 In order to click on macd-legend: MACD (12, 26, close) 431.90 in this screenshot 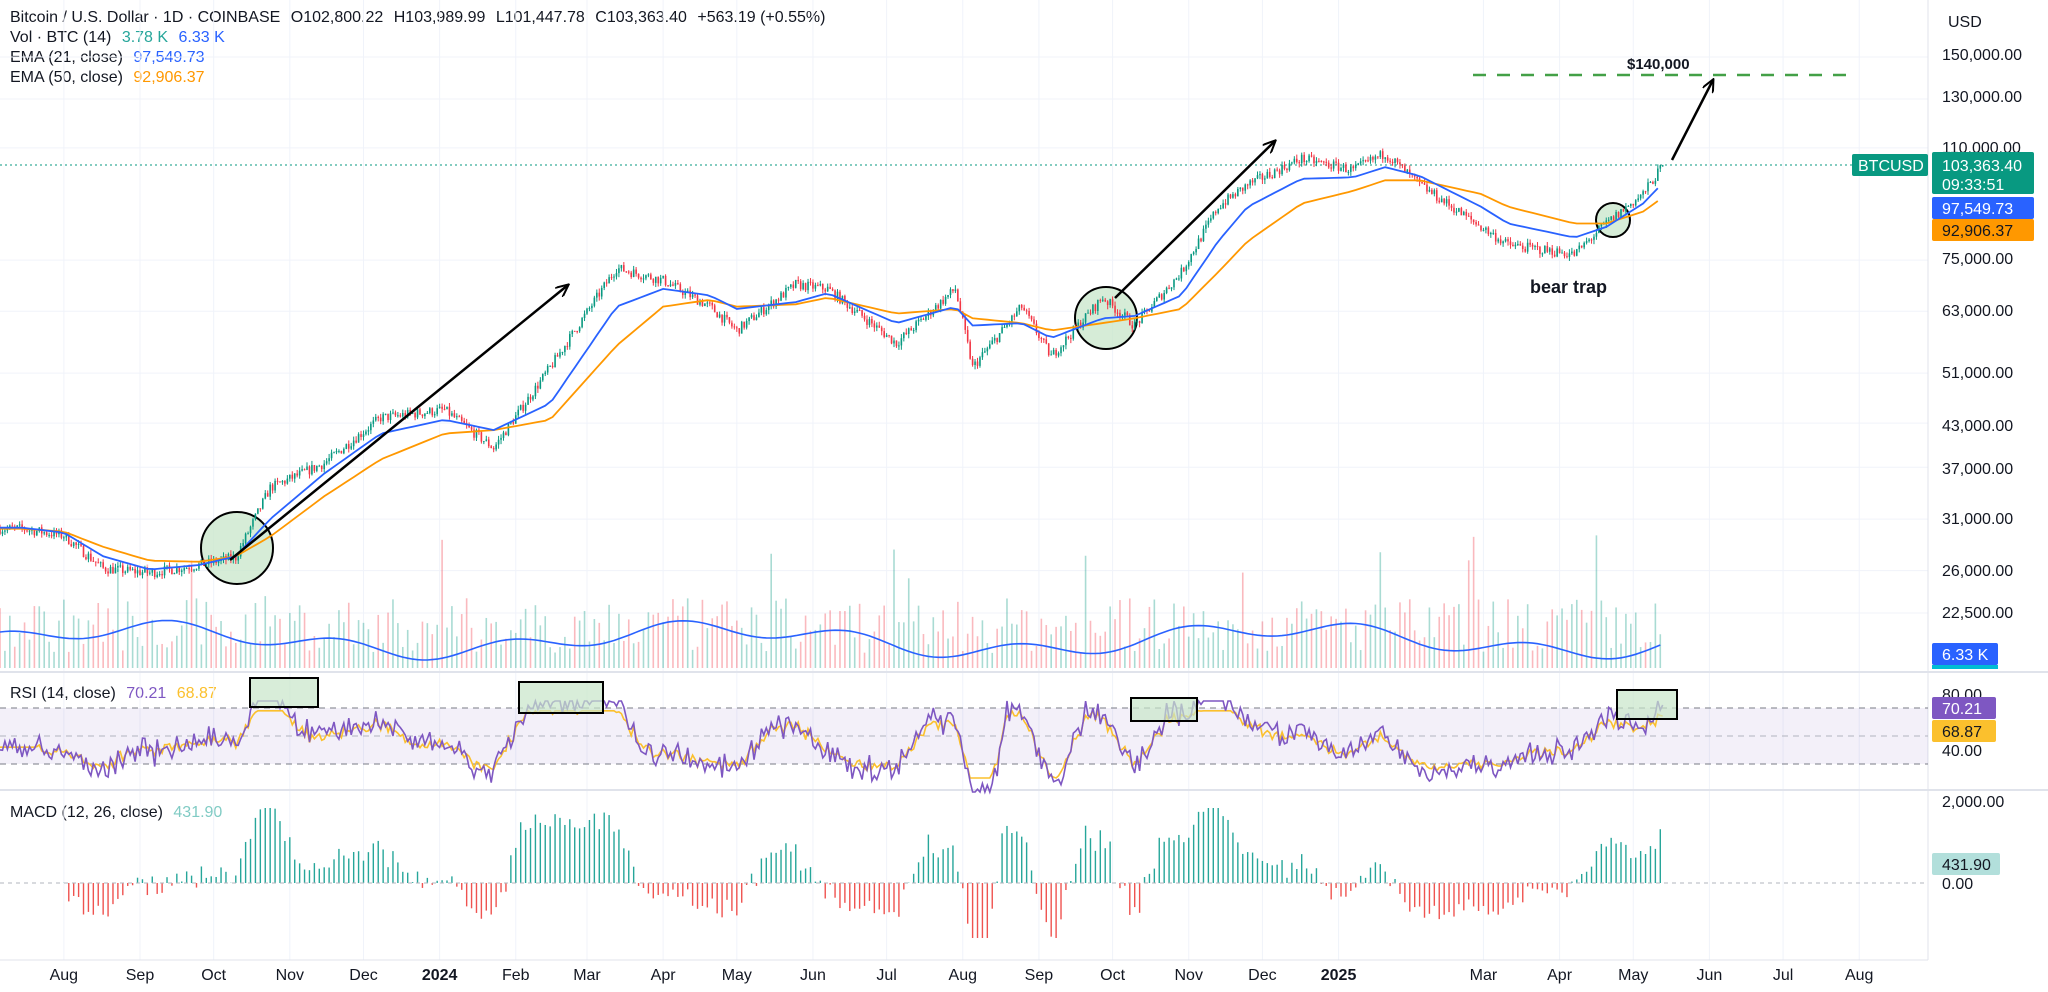, I will do `click(119, 813)`.